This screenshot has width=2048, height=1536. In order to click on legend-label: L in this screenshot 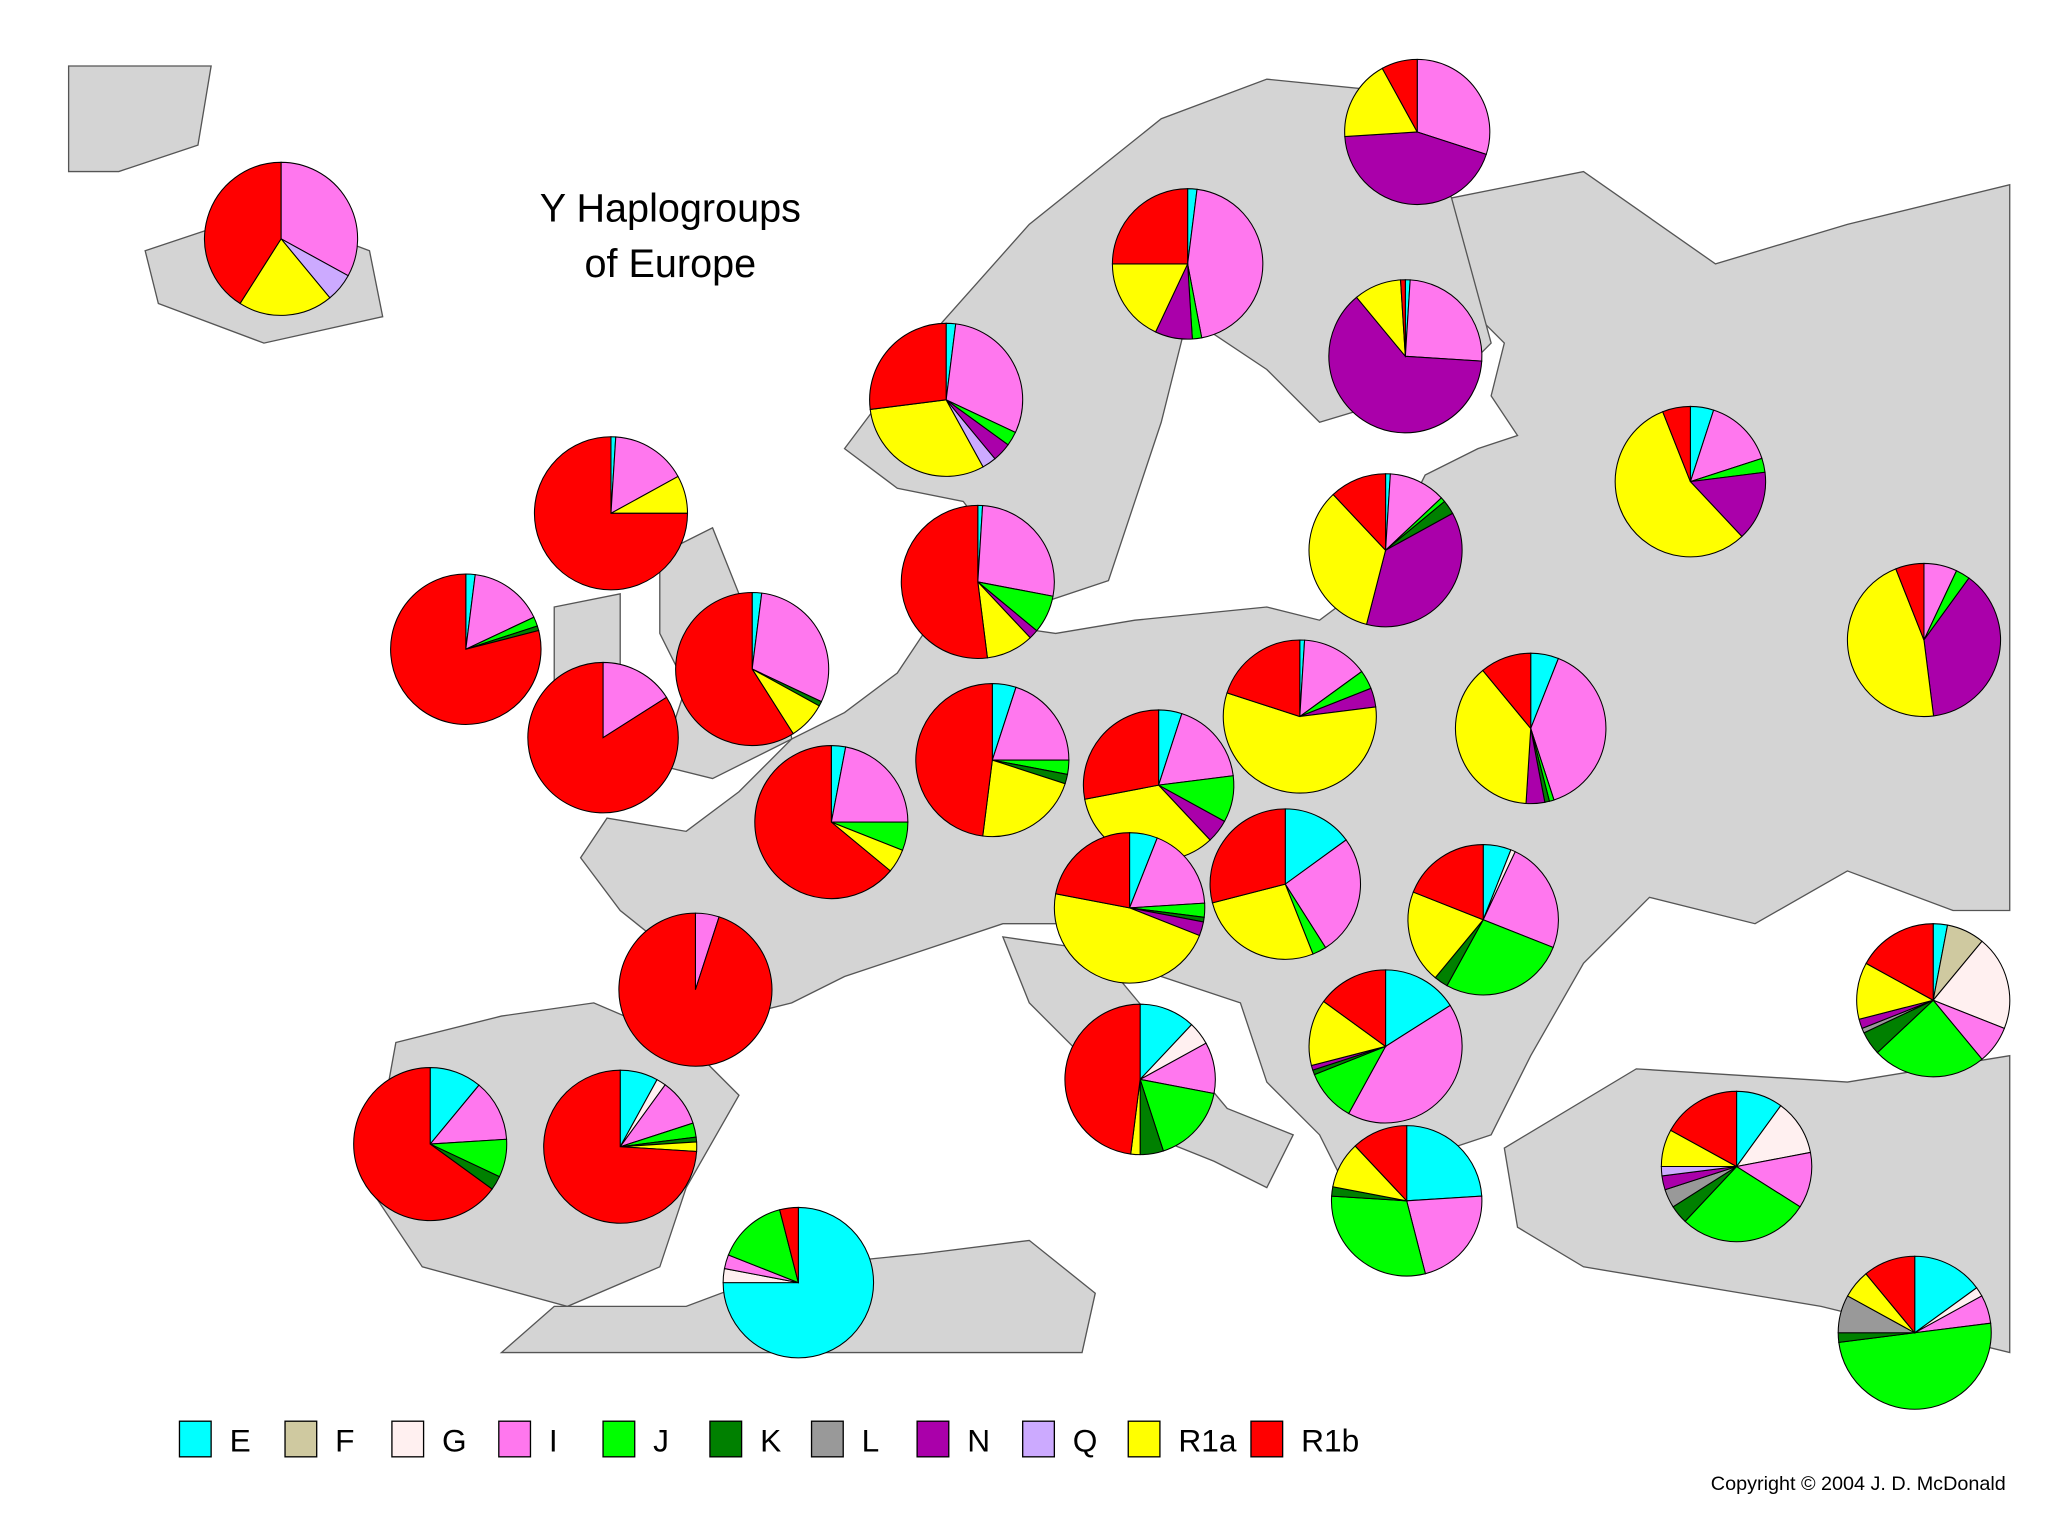, I will do `click(871, 1441)`.